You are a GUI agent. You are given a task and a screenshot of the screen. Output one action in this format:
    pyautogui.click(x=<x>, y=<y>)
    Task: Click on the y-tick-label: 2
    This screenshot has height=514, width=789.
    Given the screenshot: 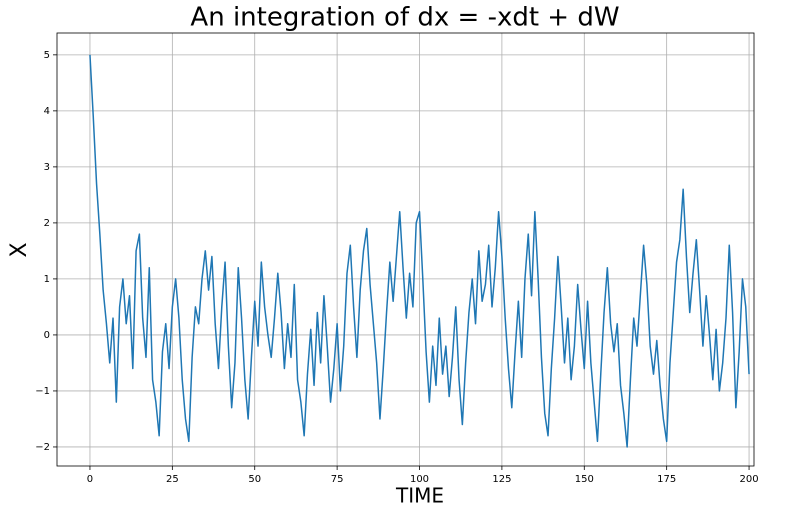 What is the action you would take?
    pyautogui.click(x=47, y=223)
    